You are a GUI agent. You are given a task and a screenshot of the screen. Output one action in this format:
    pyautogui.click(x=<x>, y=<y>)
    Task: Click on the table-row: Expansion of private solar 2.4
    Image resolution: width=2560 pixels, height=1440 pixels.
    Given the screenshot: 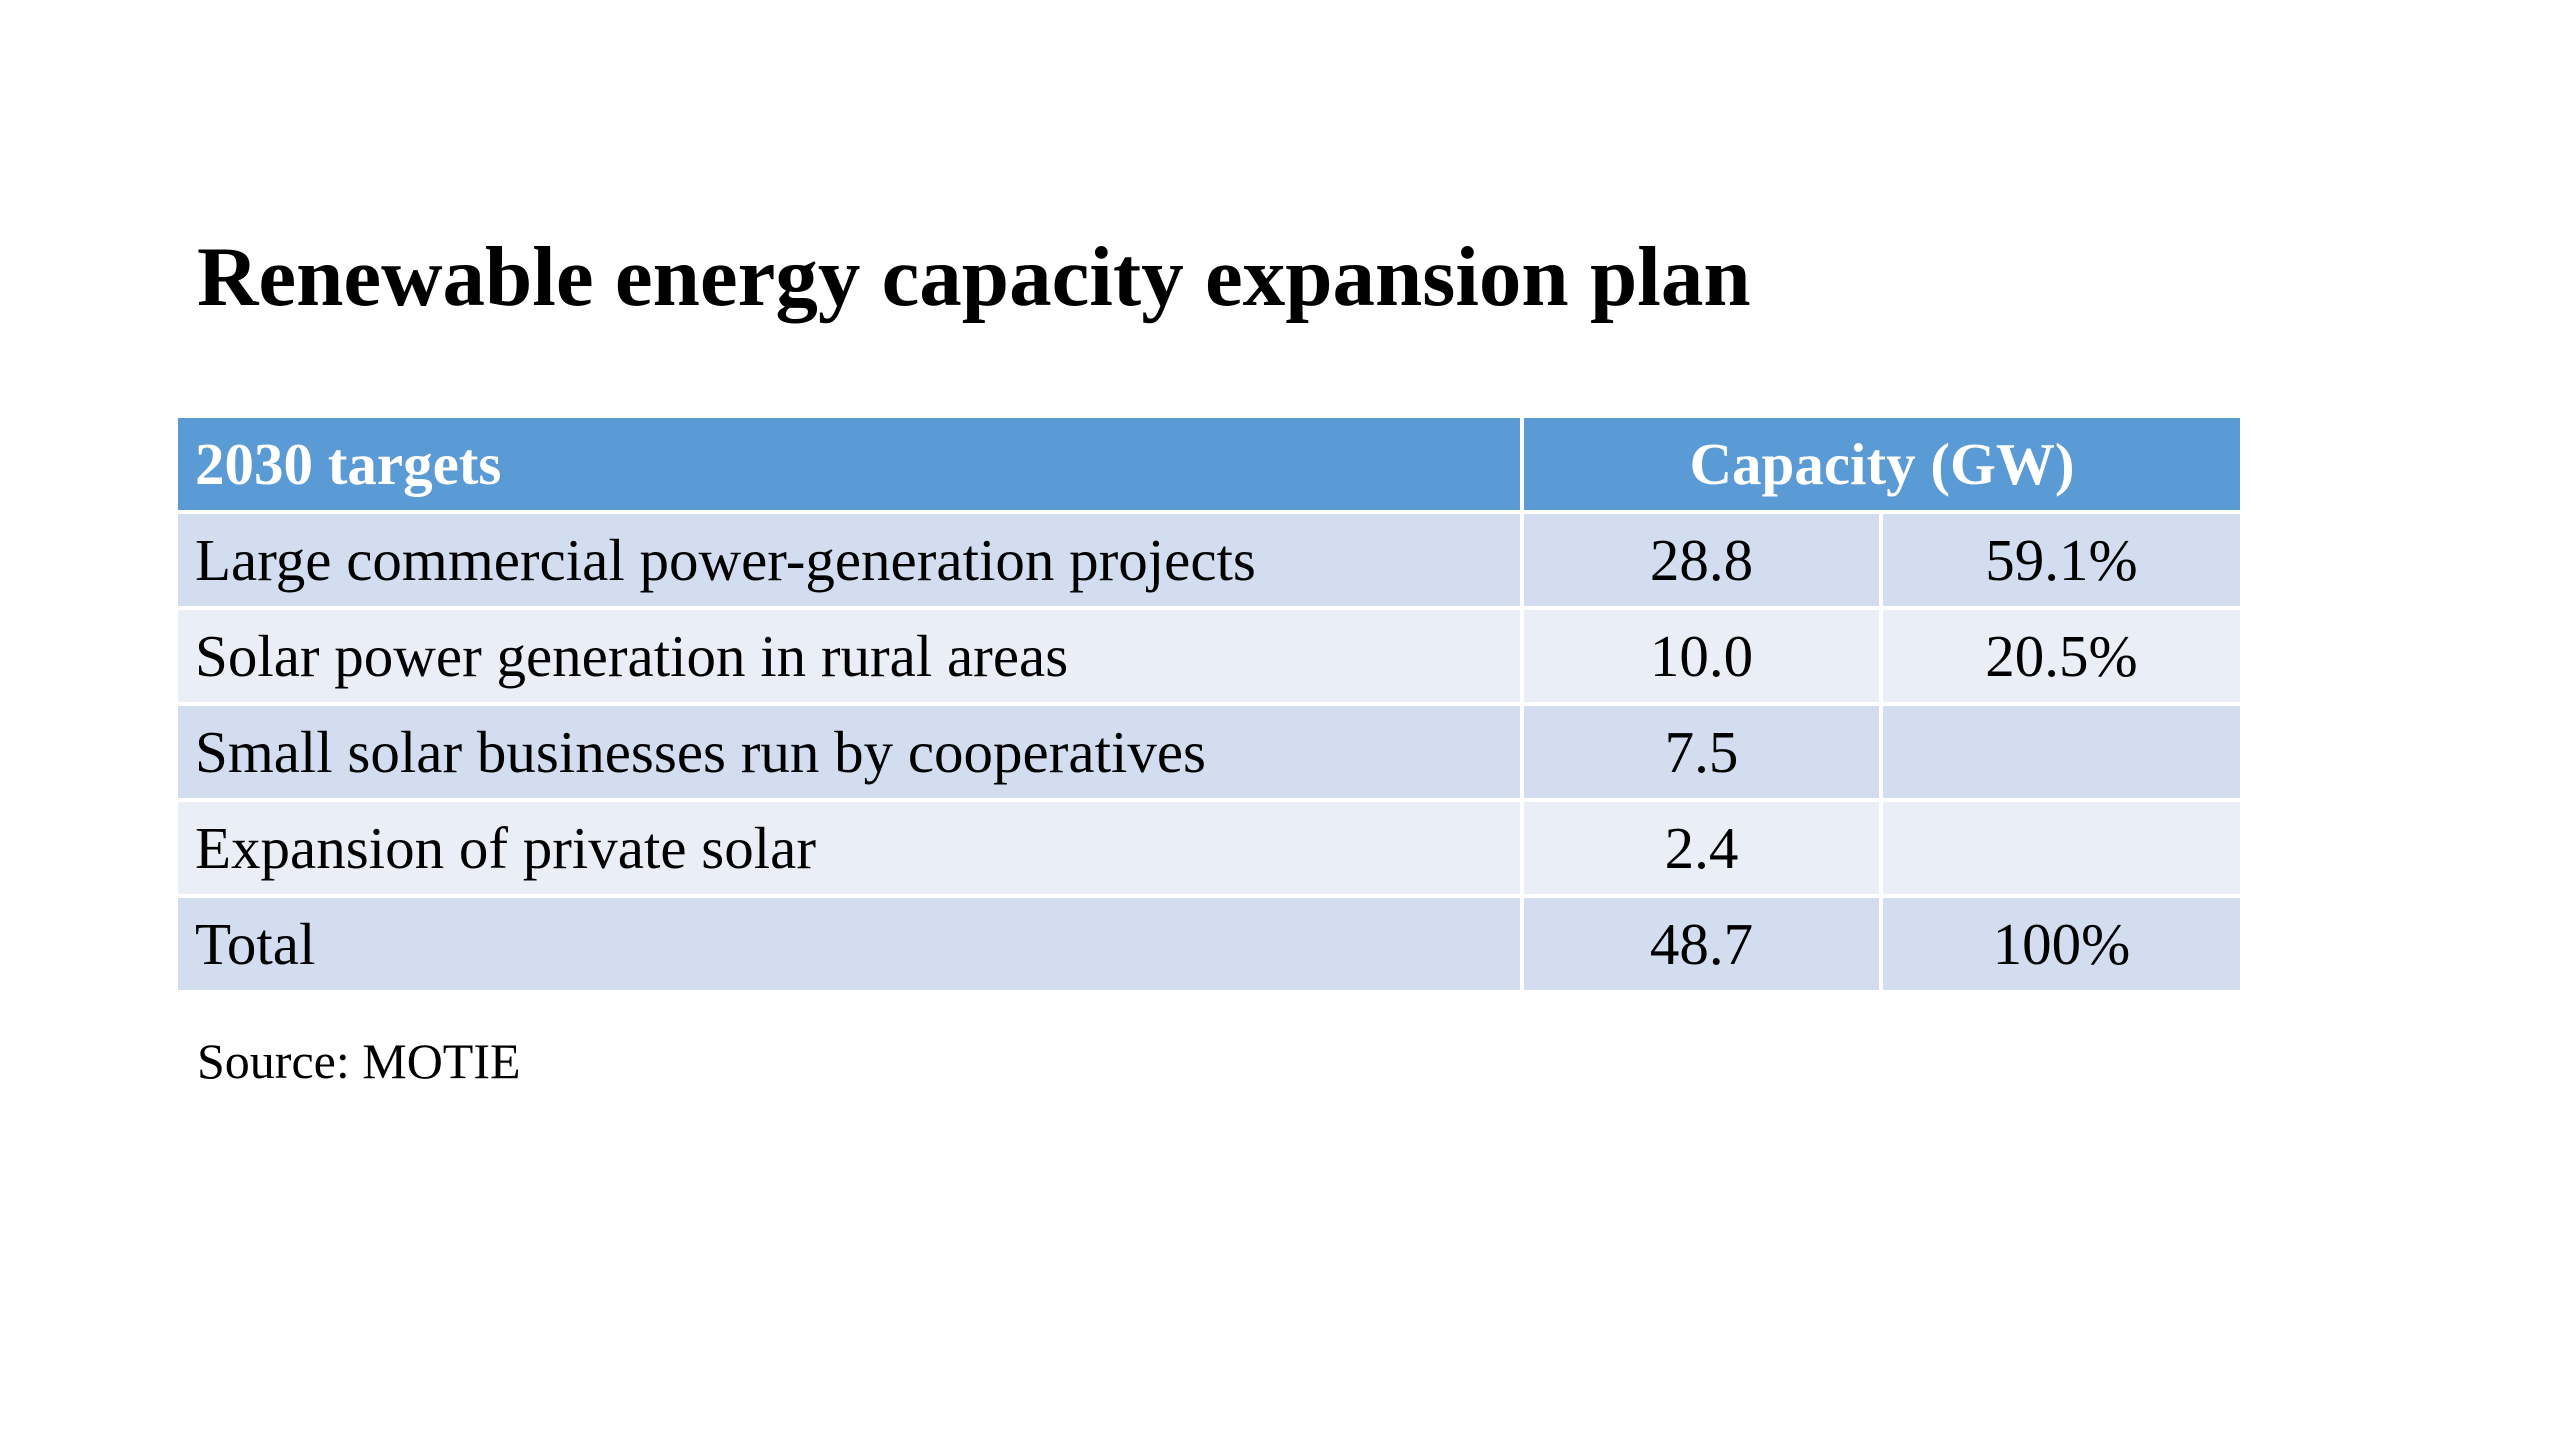 What is the action you would take?
    pyautogui.click(x=1209, y=848)
    